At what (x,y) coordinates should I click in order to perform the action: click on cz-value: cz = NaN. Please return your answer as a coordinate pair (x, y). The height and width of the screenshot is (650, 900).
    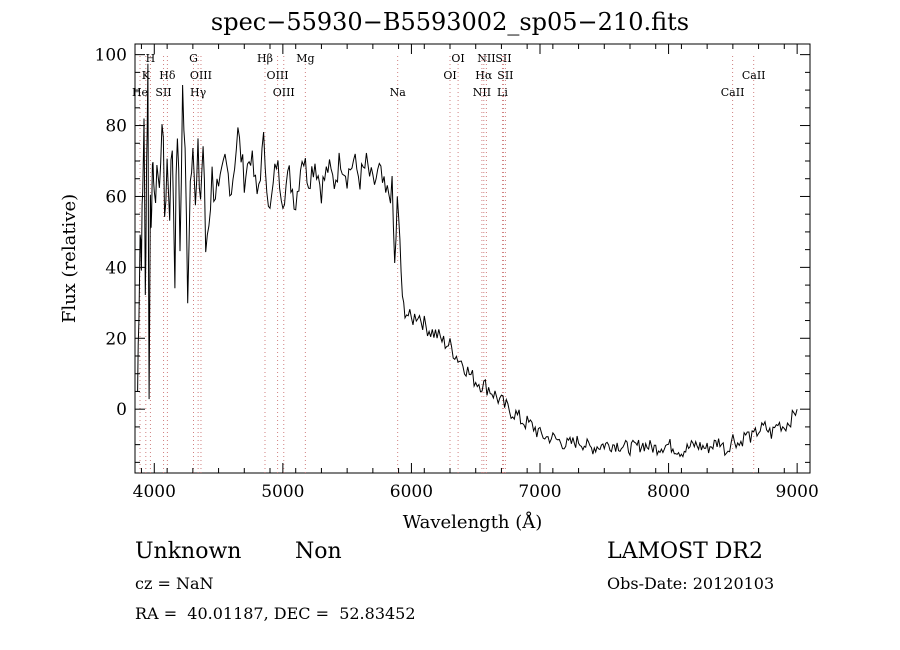
    Looking at the image, I should click on (174, 583).